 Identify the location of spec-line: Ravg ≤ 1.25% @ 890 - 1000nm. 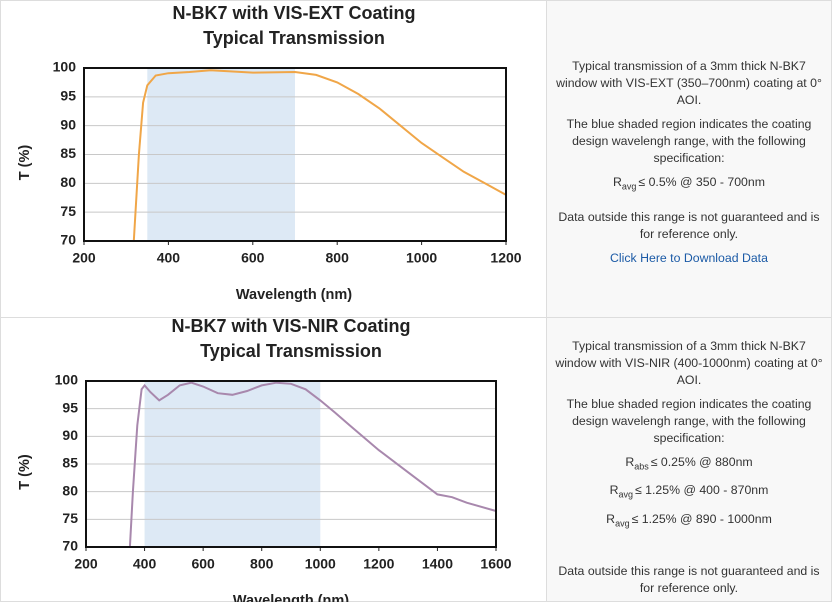
(689, 521).